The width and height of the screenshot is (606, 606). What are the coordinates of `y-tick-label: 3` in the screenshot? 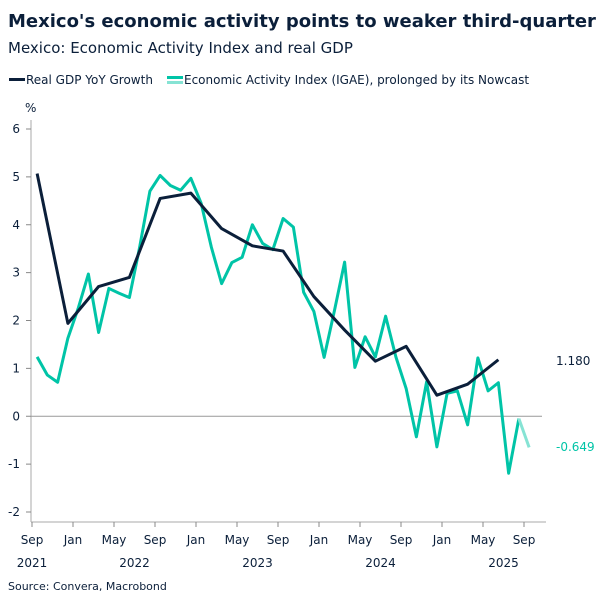 It's located at (16, 273).